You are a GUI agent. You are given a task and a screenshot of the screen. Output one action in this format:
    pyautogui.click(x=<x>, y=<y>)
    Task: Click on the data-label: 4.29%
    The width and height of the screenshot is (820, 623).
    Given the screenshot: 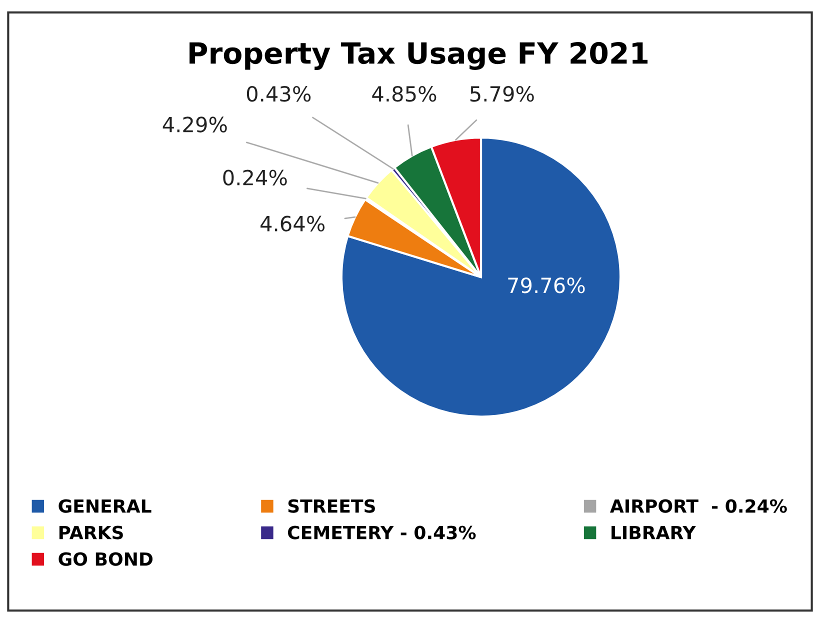 What is the action you would take?
    pyautogui.click(x=194, y=124)
    